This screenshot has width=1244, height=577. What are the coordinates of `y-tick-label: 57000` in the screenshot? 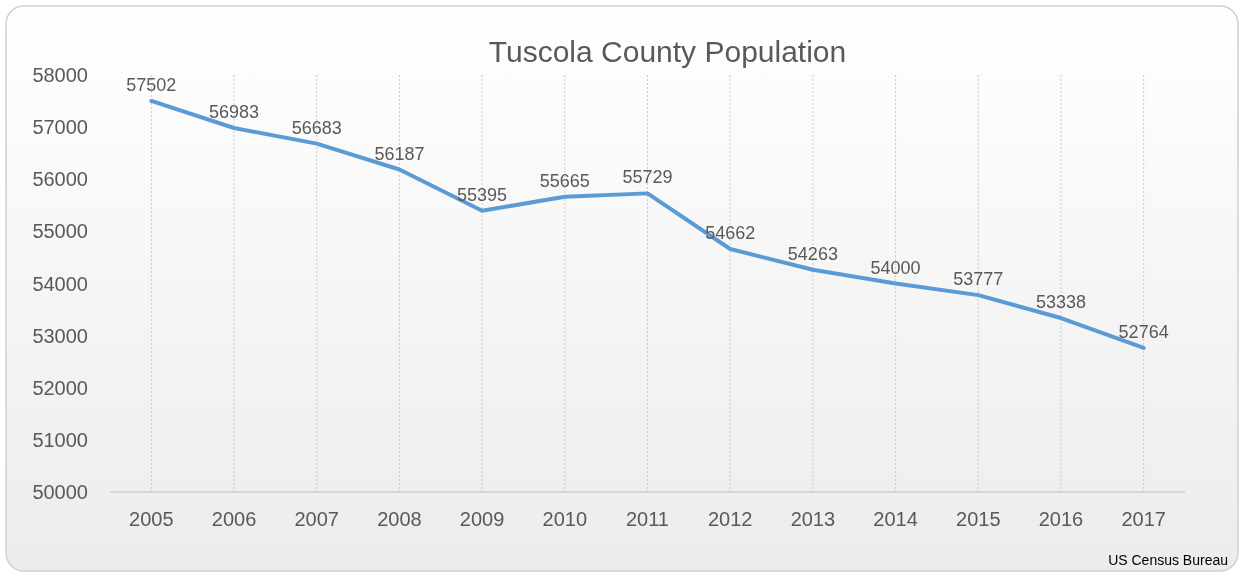 It's located at (60, 127).